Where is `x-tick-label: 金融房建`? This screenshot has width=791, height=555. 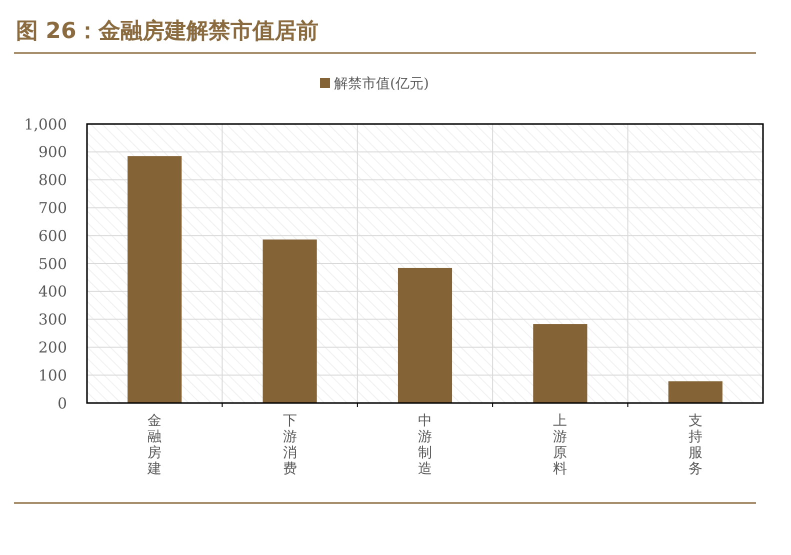 x-tick-label: 金融房建 is located at coordinates (154, 445).